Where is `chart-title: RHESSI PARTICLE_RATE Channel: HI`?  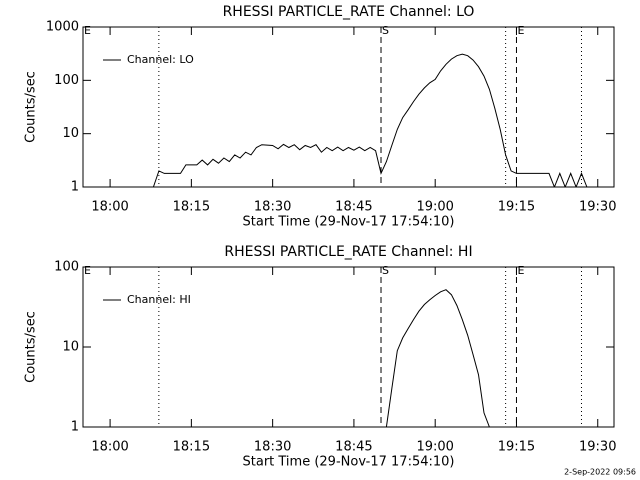
chart-title: RHESSI PARTICLE_RATE Channel: HI is located at coordinates (348, 252).